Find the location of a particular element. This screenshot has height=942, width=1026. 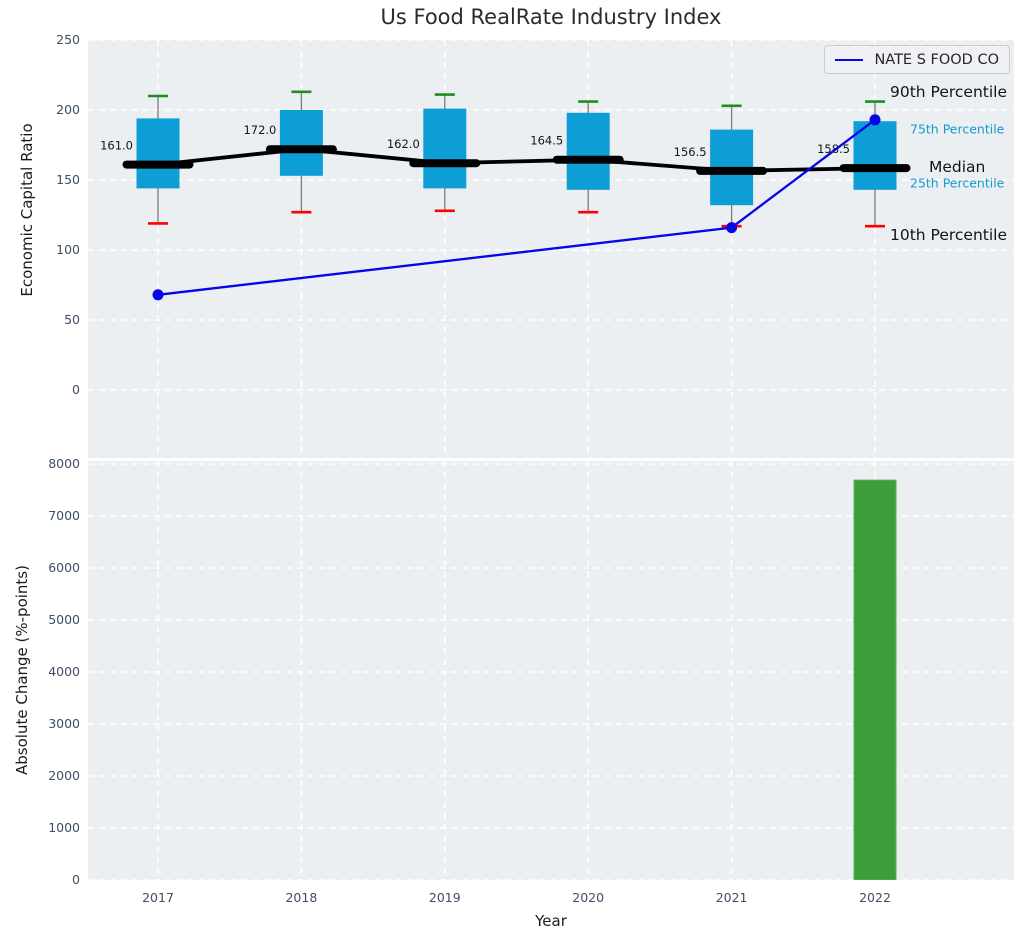

annotation-10th-percentile: 10th Percentile is located at coordinates (949, 235).